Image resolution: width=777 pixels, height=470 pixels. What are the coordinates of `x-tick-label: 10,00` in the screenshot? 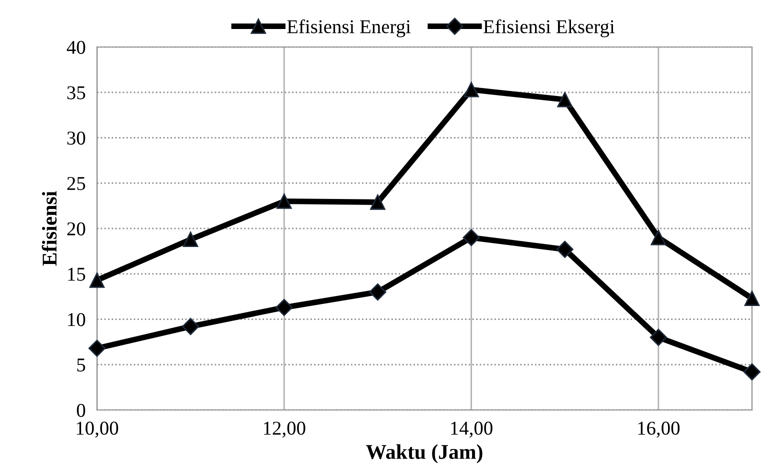 It's located at (97, 430).